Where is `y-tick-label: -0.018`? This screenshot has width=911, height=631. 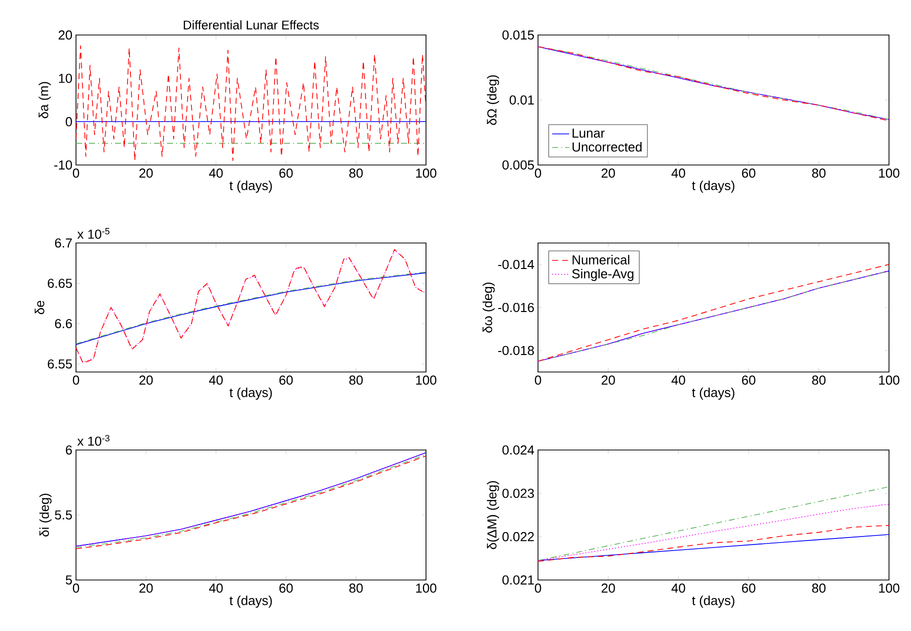
y-tick-label: -0.018 is located at coordinates (516, 351).